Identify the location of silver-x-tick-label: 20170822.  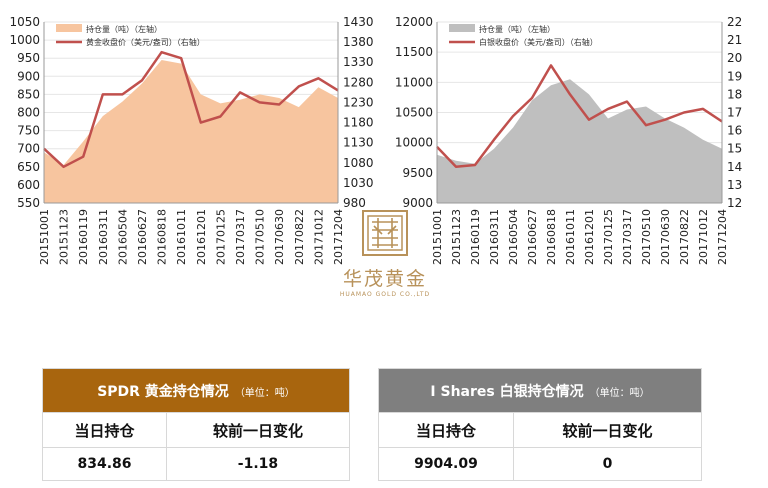
(684, 237).